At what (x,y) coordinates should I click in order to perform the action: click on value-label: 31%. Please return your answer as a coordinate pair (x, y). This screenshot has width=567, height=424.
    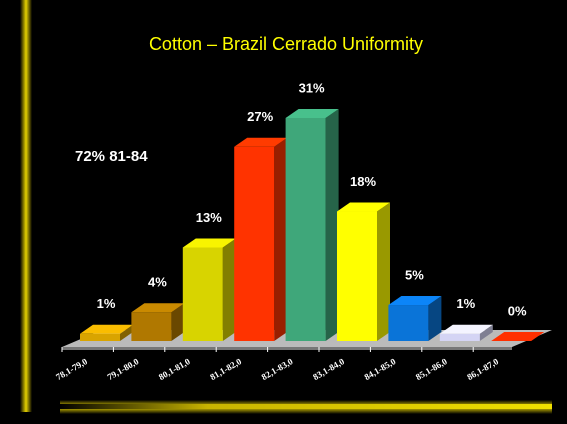
    Looking at the image, I should click on (312, 87).